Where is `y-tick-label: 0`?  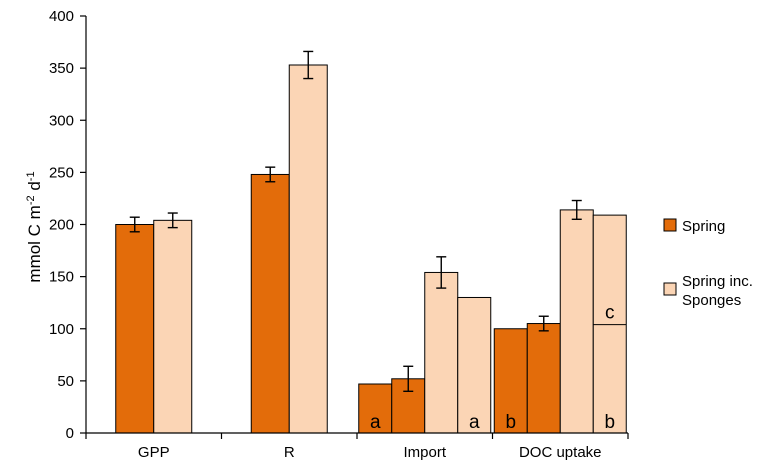
y-tick-label: 0 is located at coordinates (70, 433).